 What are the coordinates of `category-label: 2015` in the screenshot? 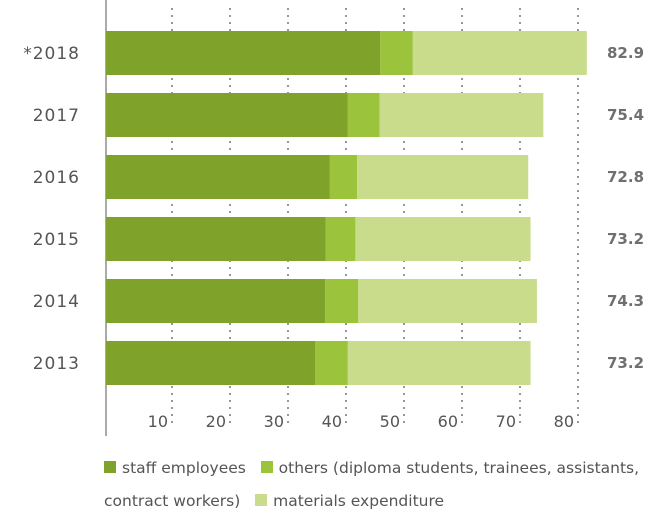 It's located at (56, 240).